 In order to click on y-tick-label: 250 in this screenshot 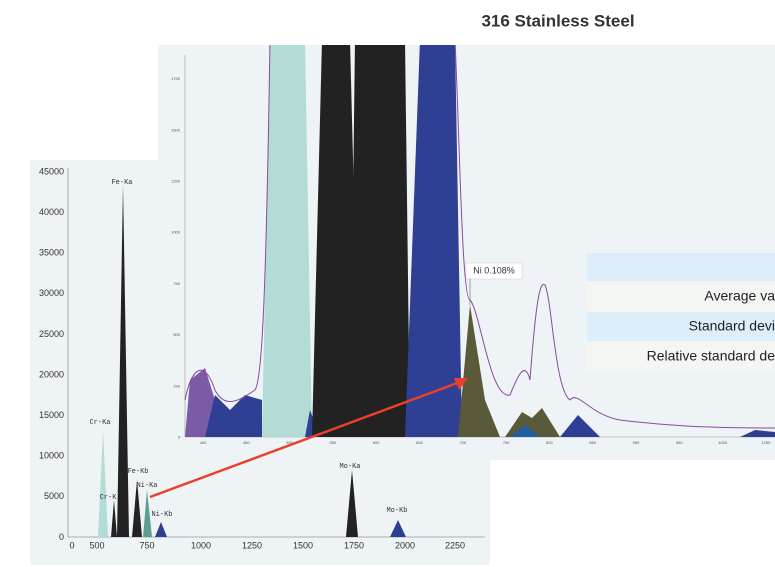, I will do `click(176, 385)`.